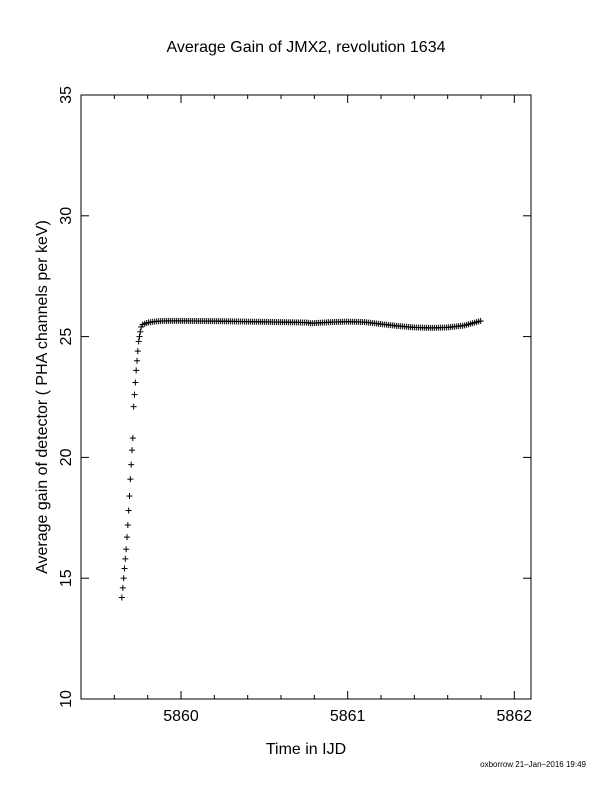 The width and height of the screenshot is (612, 792). Describe the element at coordinates (66, 95) in the screenshot. I see `y-tick-label: 35` at that location.